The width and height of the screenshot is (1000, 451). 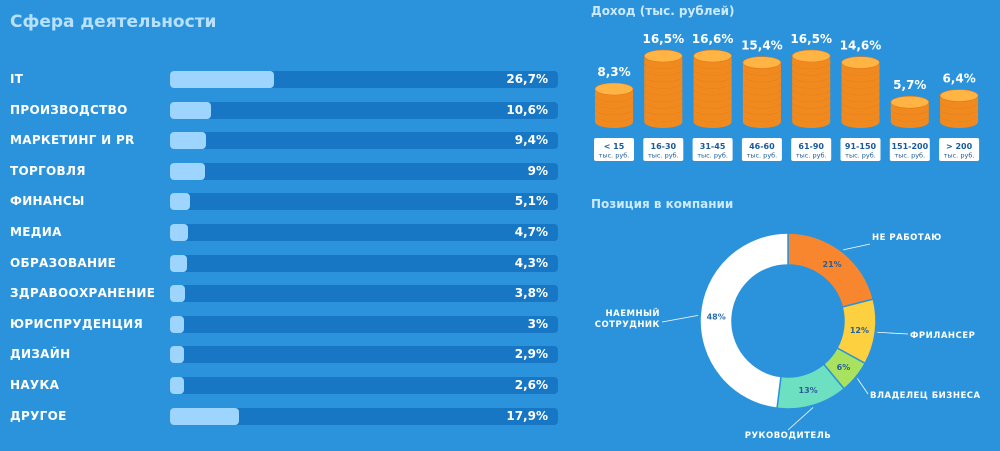 What do you see at coordinates (531, 201) in the screenshot?
I see `activity-bar-value: 5,1%` at bounding box center [531, 201].